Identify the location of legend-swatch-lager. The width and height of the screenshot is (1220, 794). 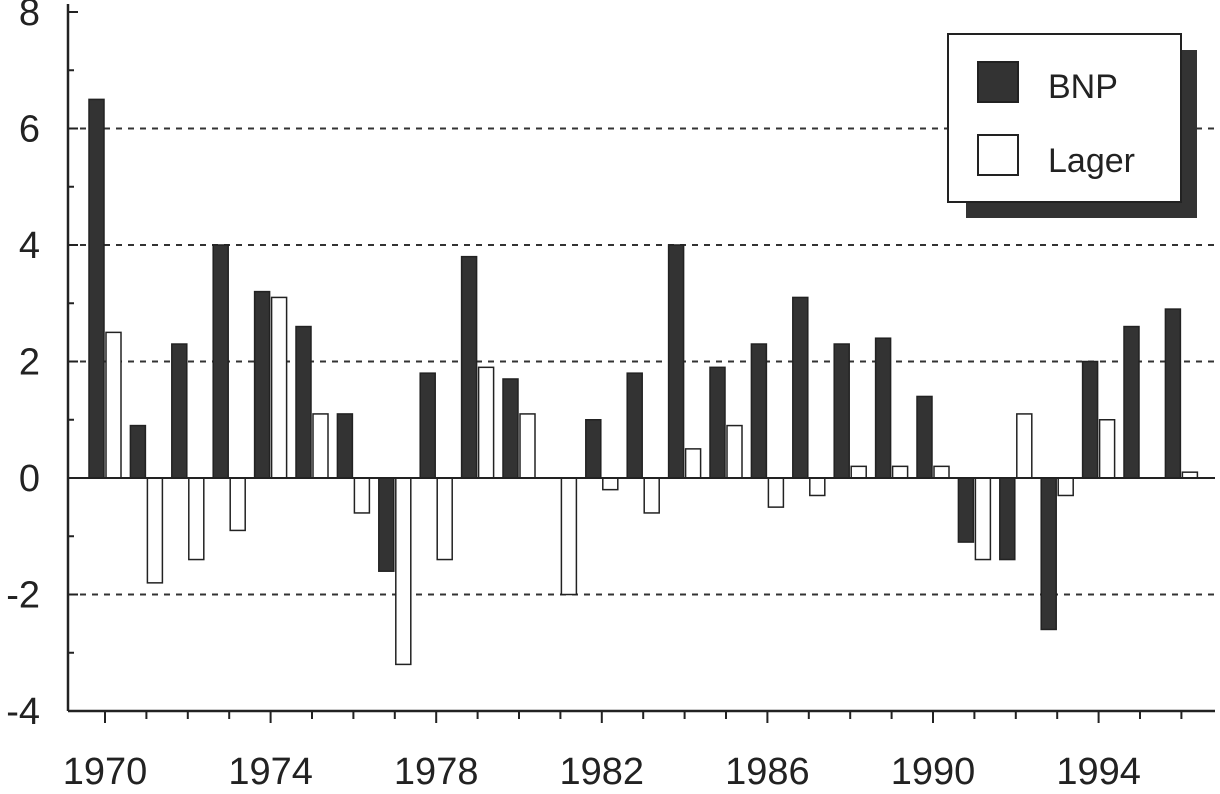
(998, 155).